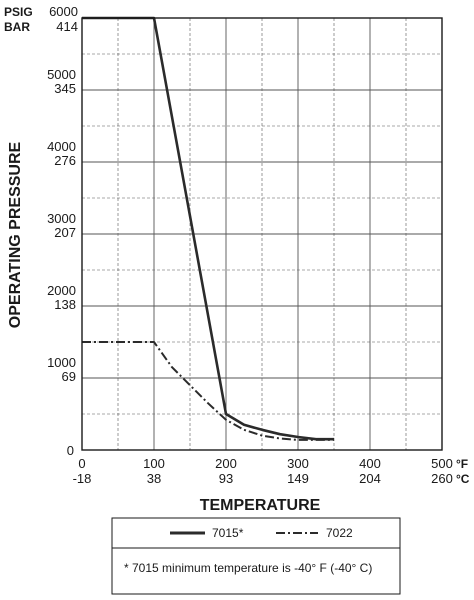 The image size is (474, 600). What do you see at coordinates (61, 74) in the screenshot?
I see `y-tick-label-psi: 5000` at bounding box center [61, 74].